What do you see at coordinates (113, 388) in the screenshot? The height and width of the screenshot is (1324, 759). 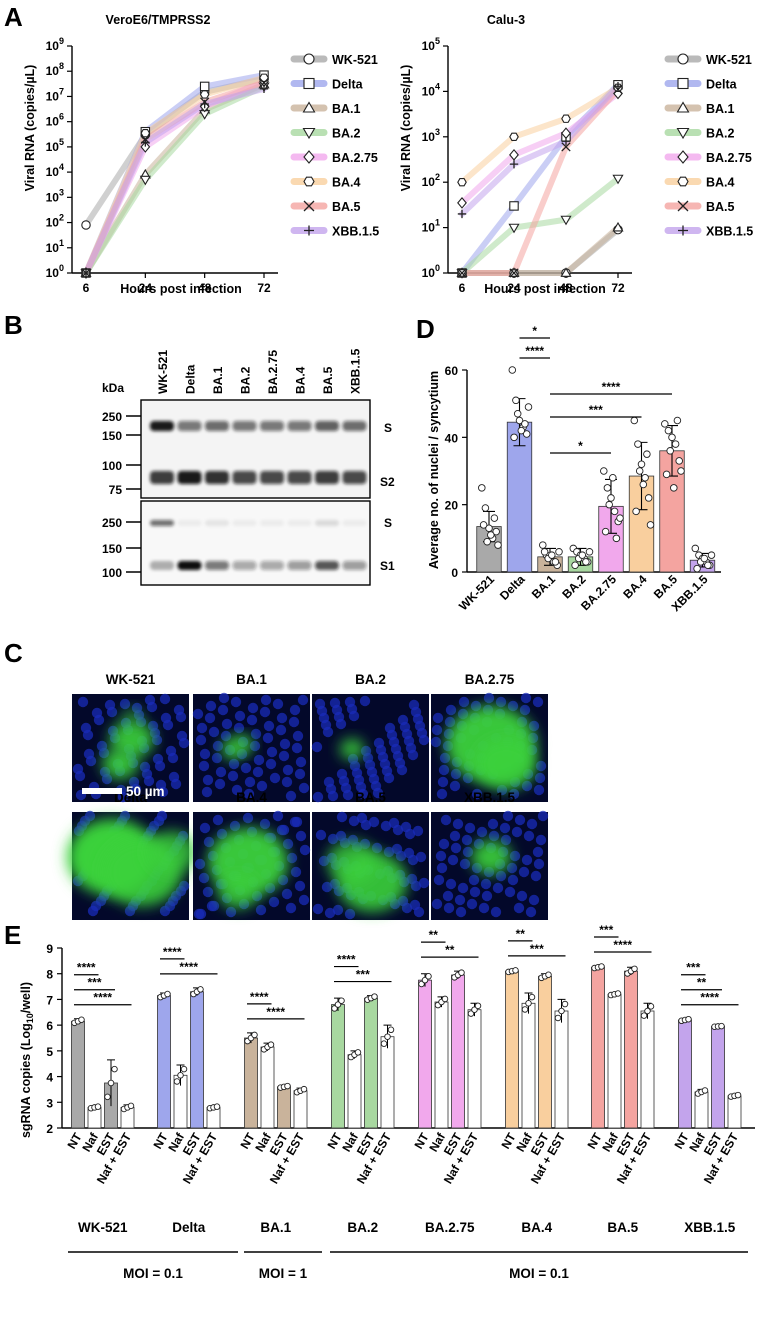 I see `blot-unit-label: kDa` at bounding box center [113, 388].